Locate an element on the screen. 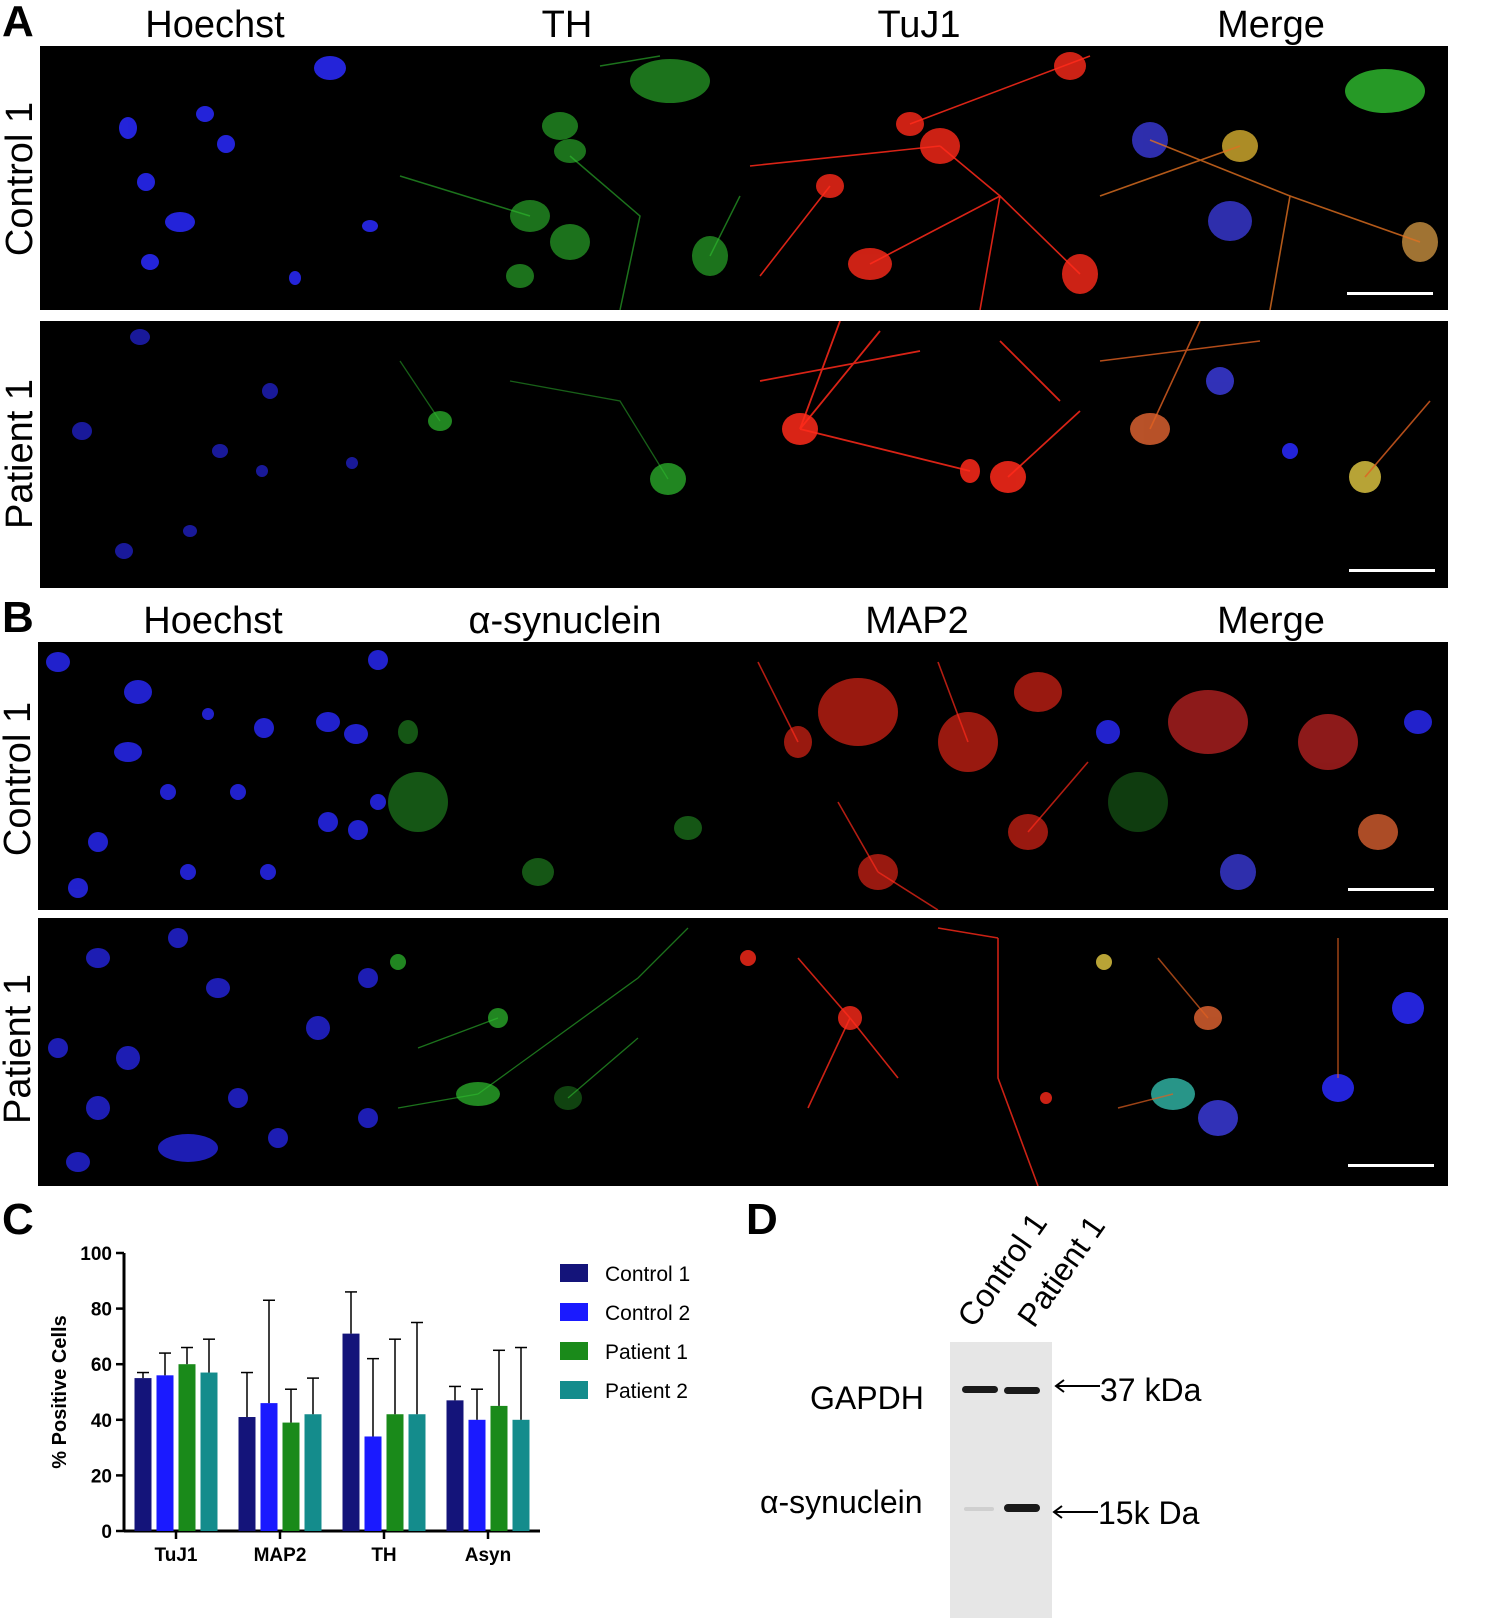  western-blot is located at coordinates (1001, 1480).